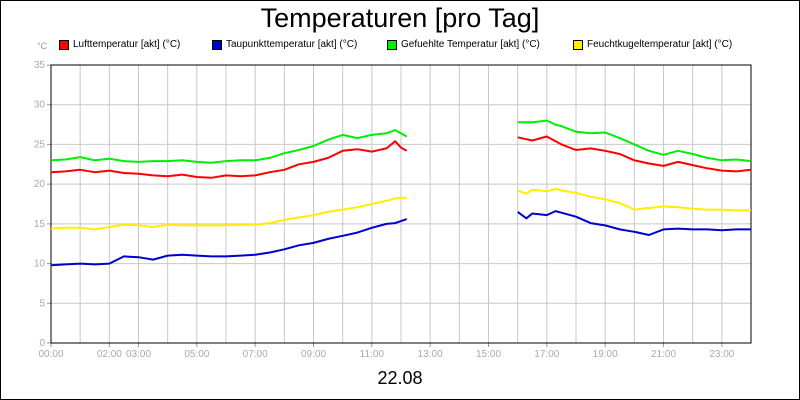  What do you see at coordinates (40, 184) in the screenshot?
I see `y-tick-label: 20` at bounding box center [40, 184].